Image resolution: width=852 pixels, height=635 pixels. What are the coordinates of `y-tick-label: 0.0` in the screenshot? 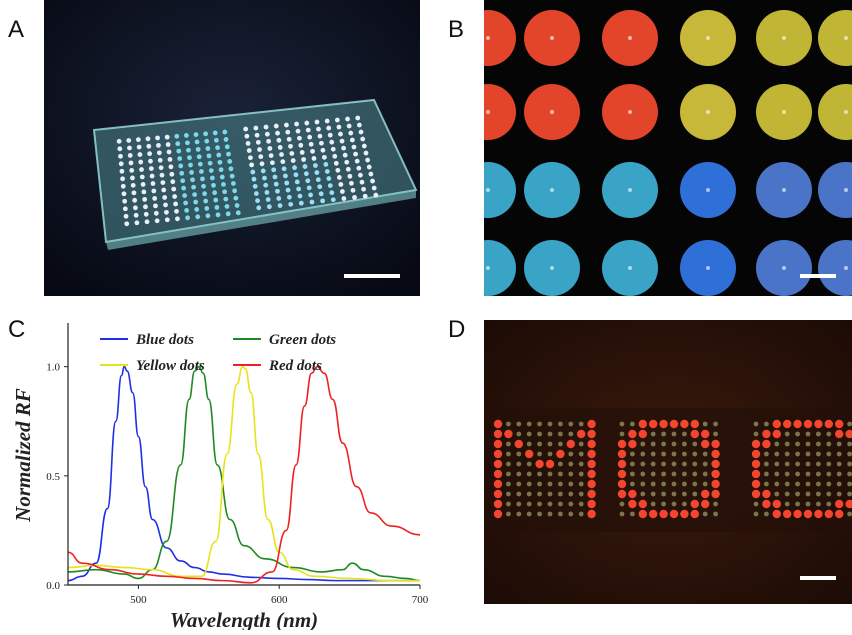 It's located at (53, 586).